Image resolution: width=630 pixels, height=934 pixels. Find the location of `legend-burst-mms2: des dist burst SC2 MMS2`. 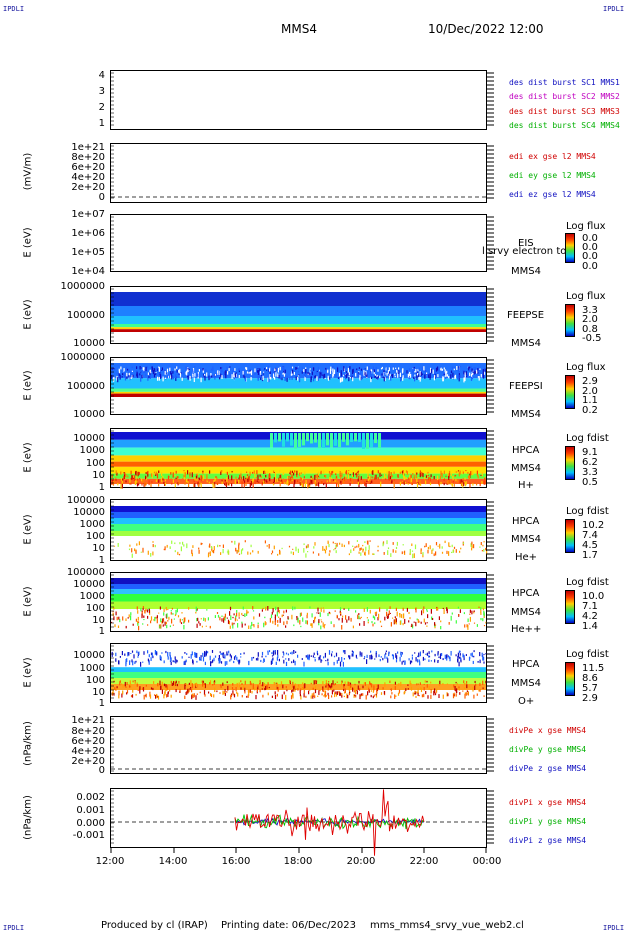

legend-burst-mms2: des dist burst SC2 MMS2 is located at coordinates (564, 96).